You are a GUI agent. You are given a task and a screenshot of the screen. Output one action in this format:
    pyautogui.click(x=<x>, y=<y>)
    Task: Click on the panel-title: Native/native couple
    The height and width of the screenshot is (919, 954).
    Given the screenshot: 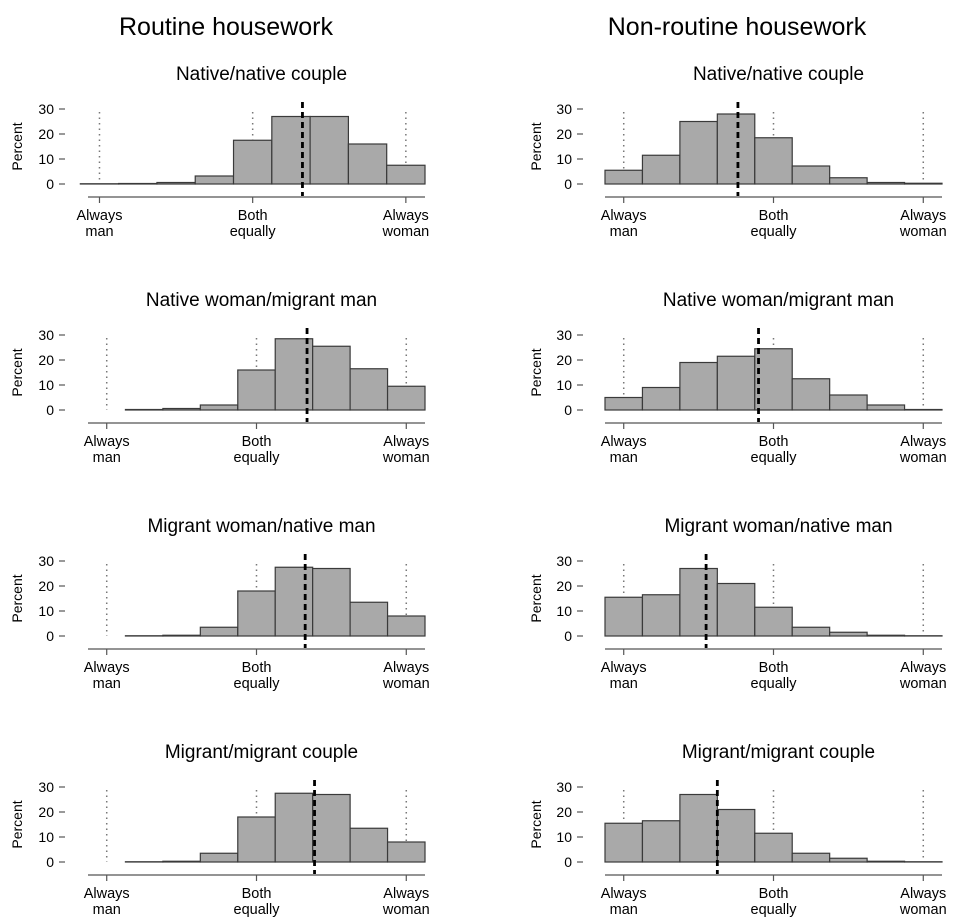 What is the action you would take?
    pyautogui.click(x=261, y=74)
    